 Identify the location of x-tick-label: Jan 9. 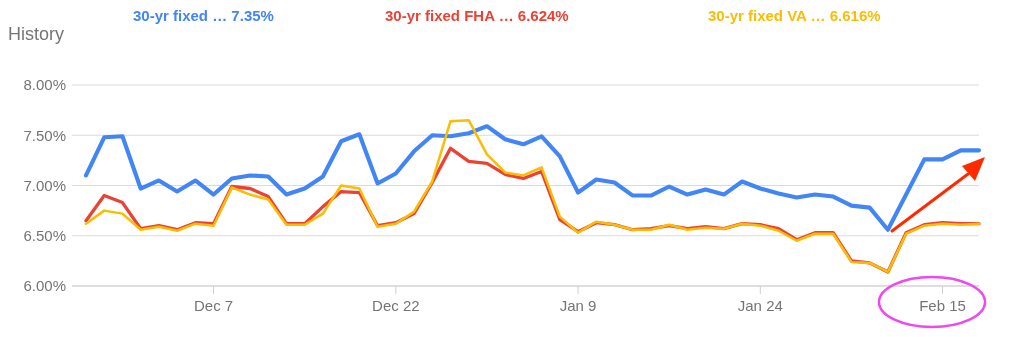
(578, 305).